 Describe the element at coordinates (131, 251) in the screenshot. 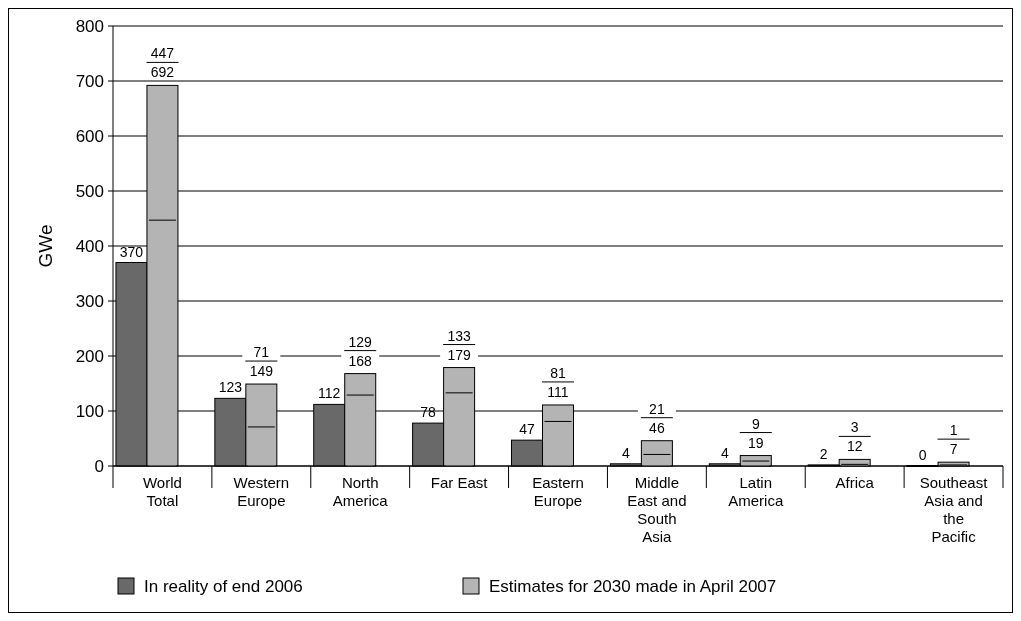

I see `data-label: 370` at that location.